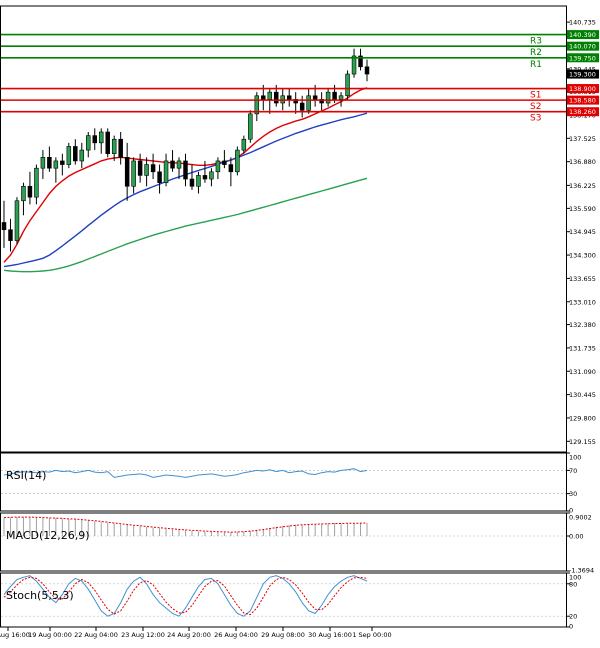 This screenshot has height=648, width=600. Describe the element at coordinates (573, 471) in the screenshot. I see `indicator-tick-label: 70` at that location.